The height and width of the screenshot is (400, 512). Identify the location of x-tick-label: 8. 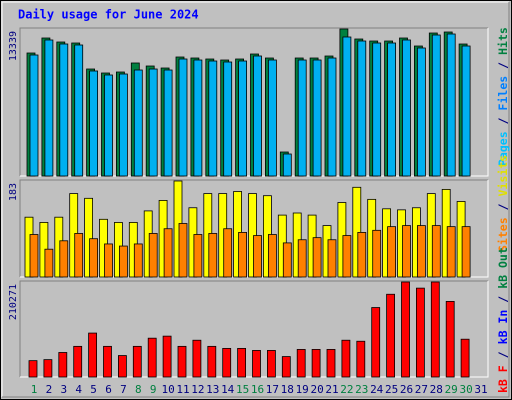
(138, 389).